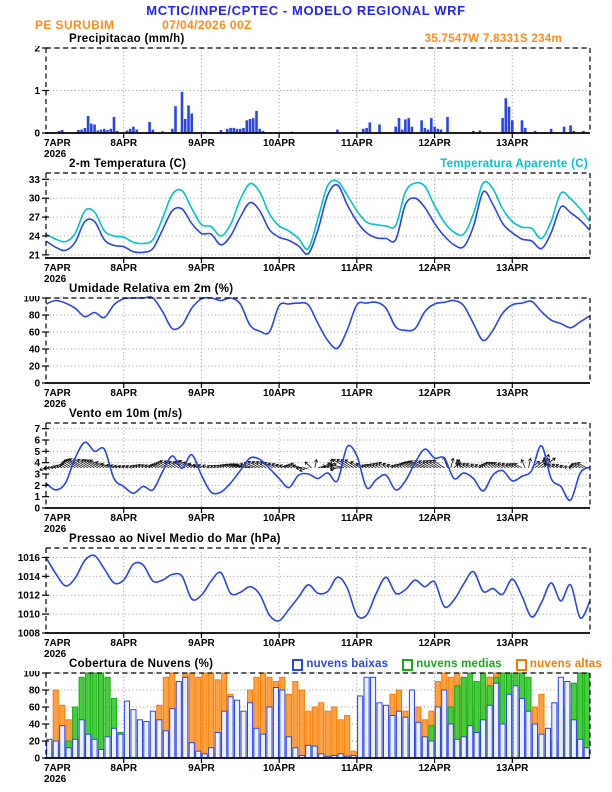 Image resolution: width=612 pixels, height=792 pixels. I want to click on svg-text: 7, so click(37, 429).